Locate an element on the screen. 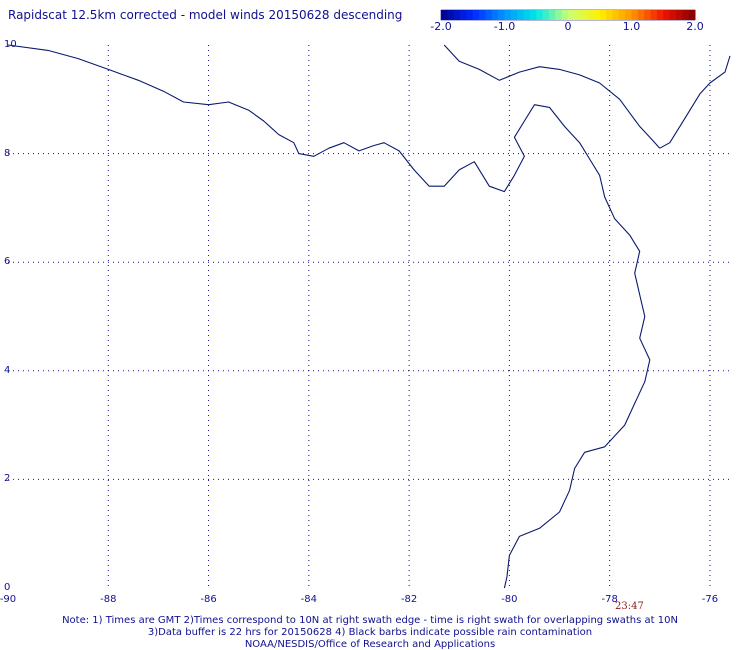 The width and height of the screenshot is (740, 650). latitude-label: 0 is located at coordinates (7, 587).